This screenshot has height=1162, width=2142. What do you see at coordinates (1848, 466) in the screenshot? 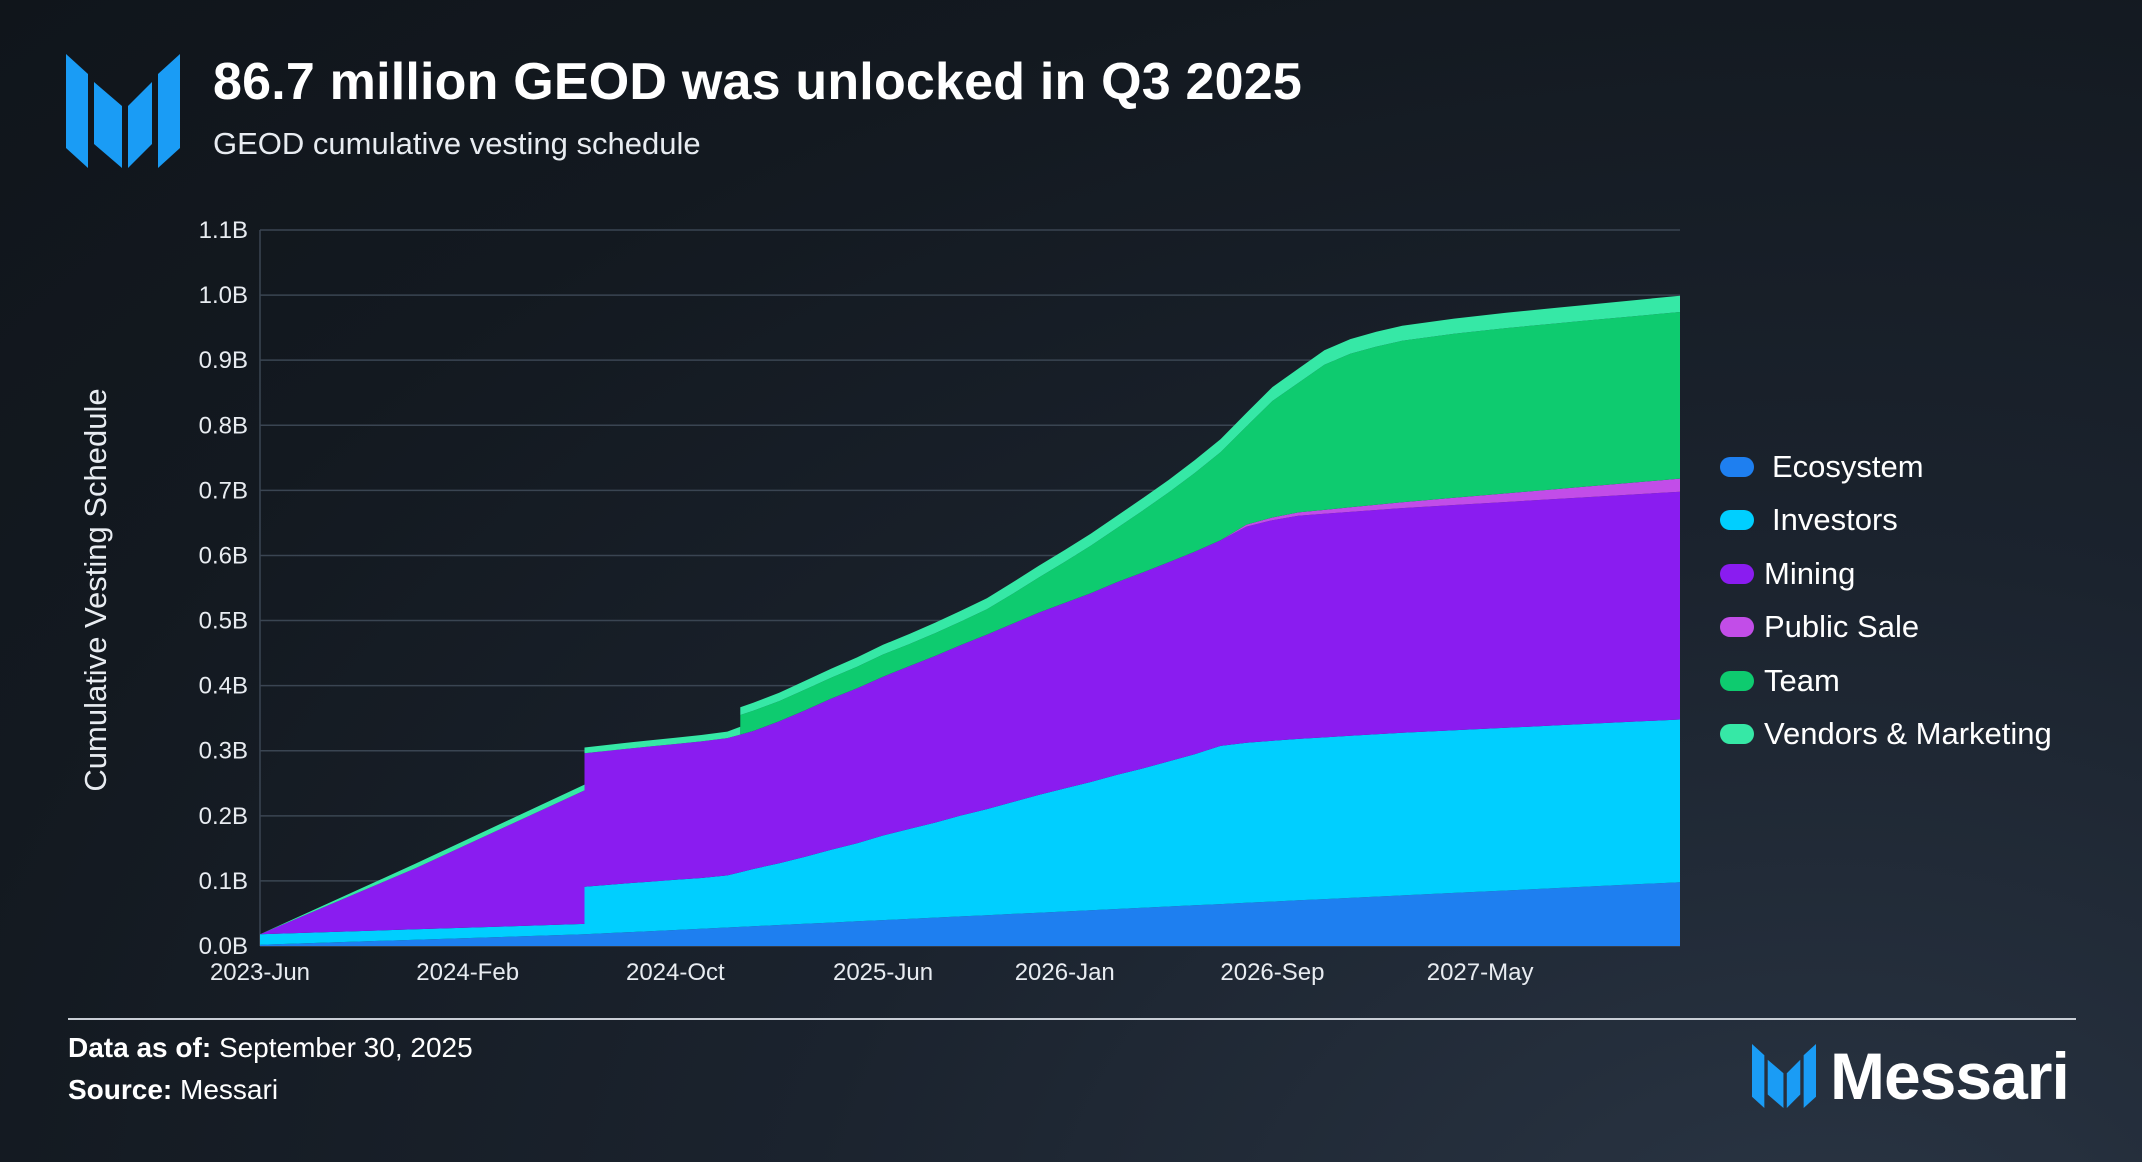
I see `legend-label: Ecosystem` at bounding box center [1848, 466].